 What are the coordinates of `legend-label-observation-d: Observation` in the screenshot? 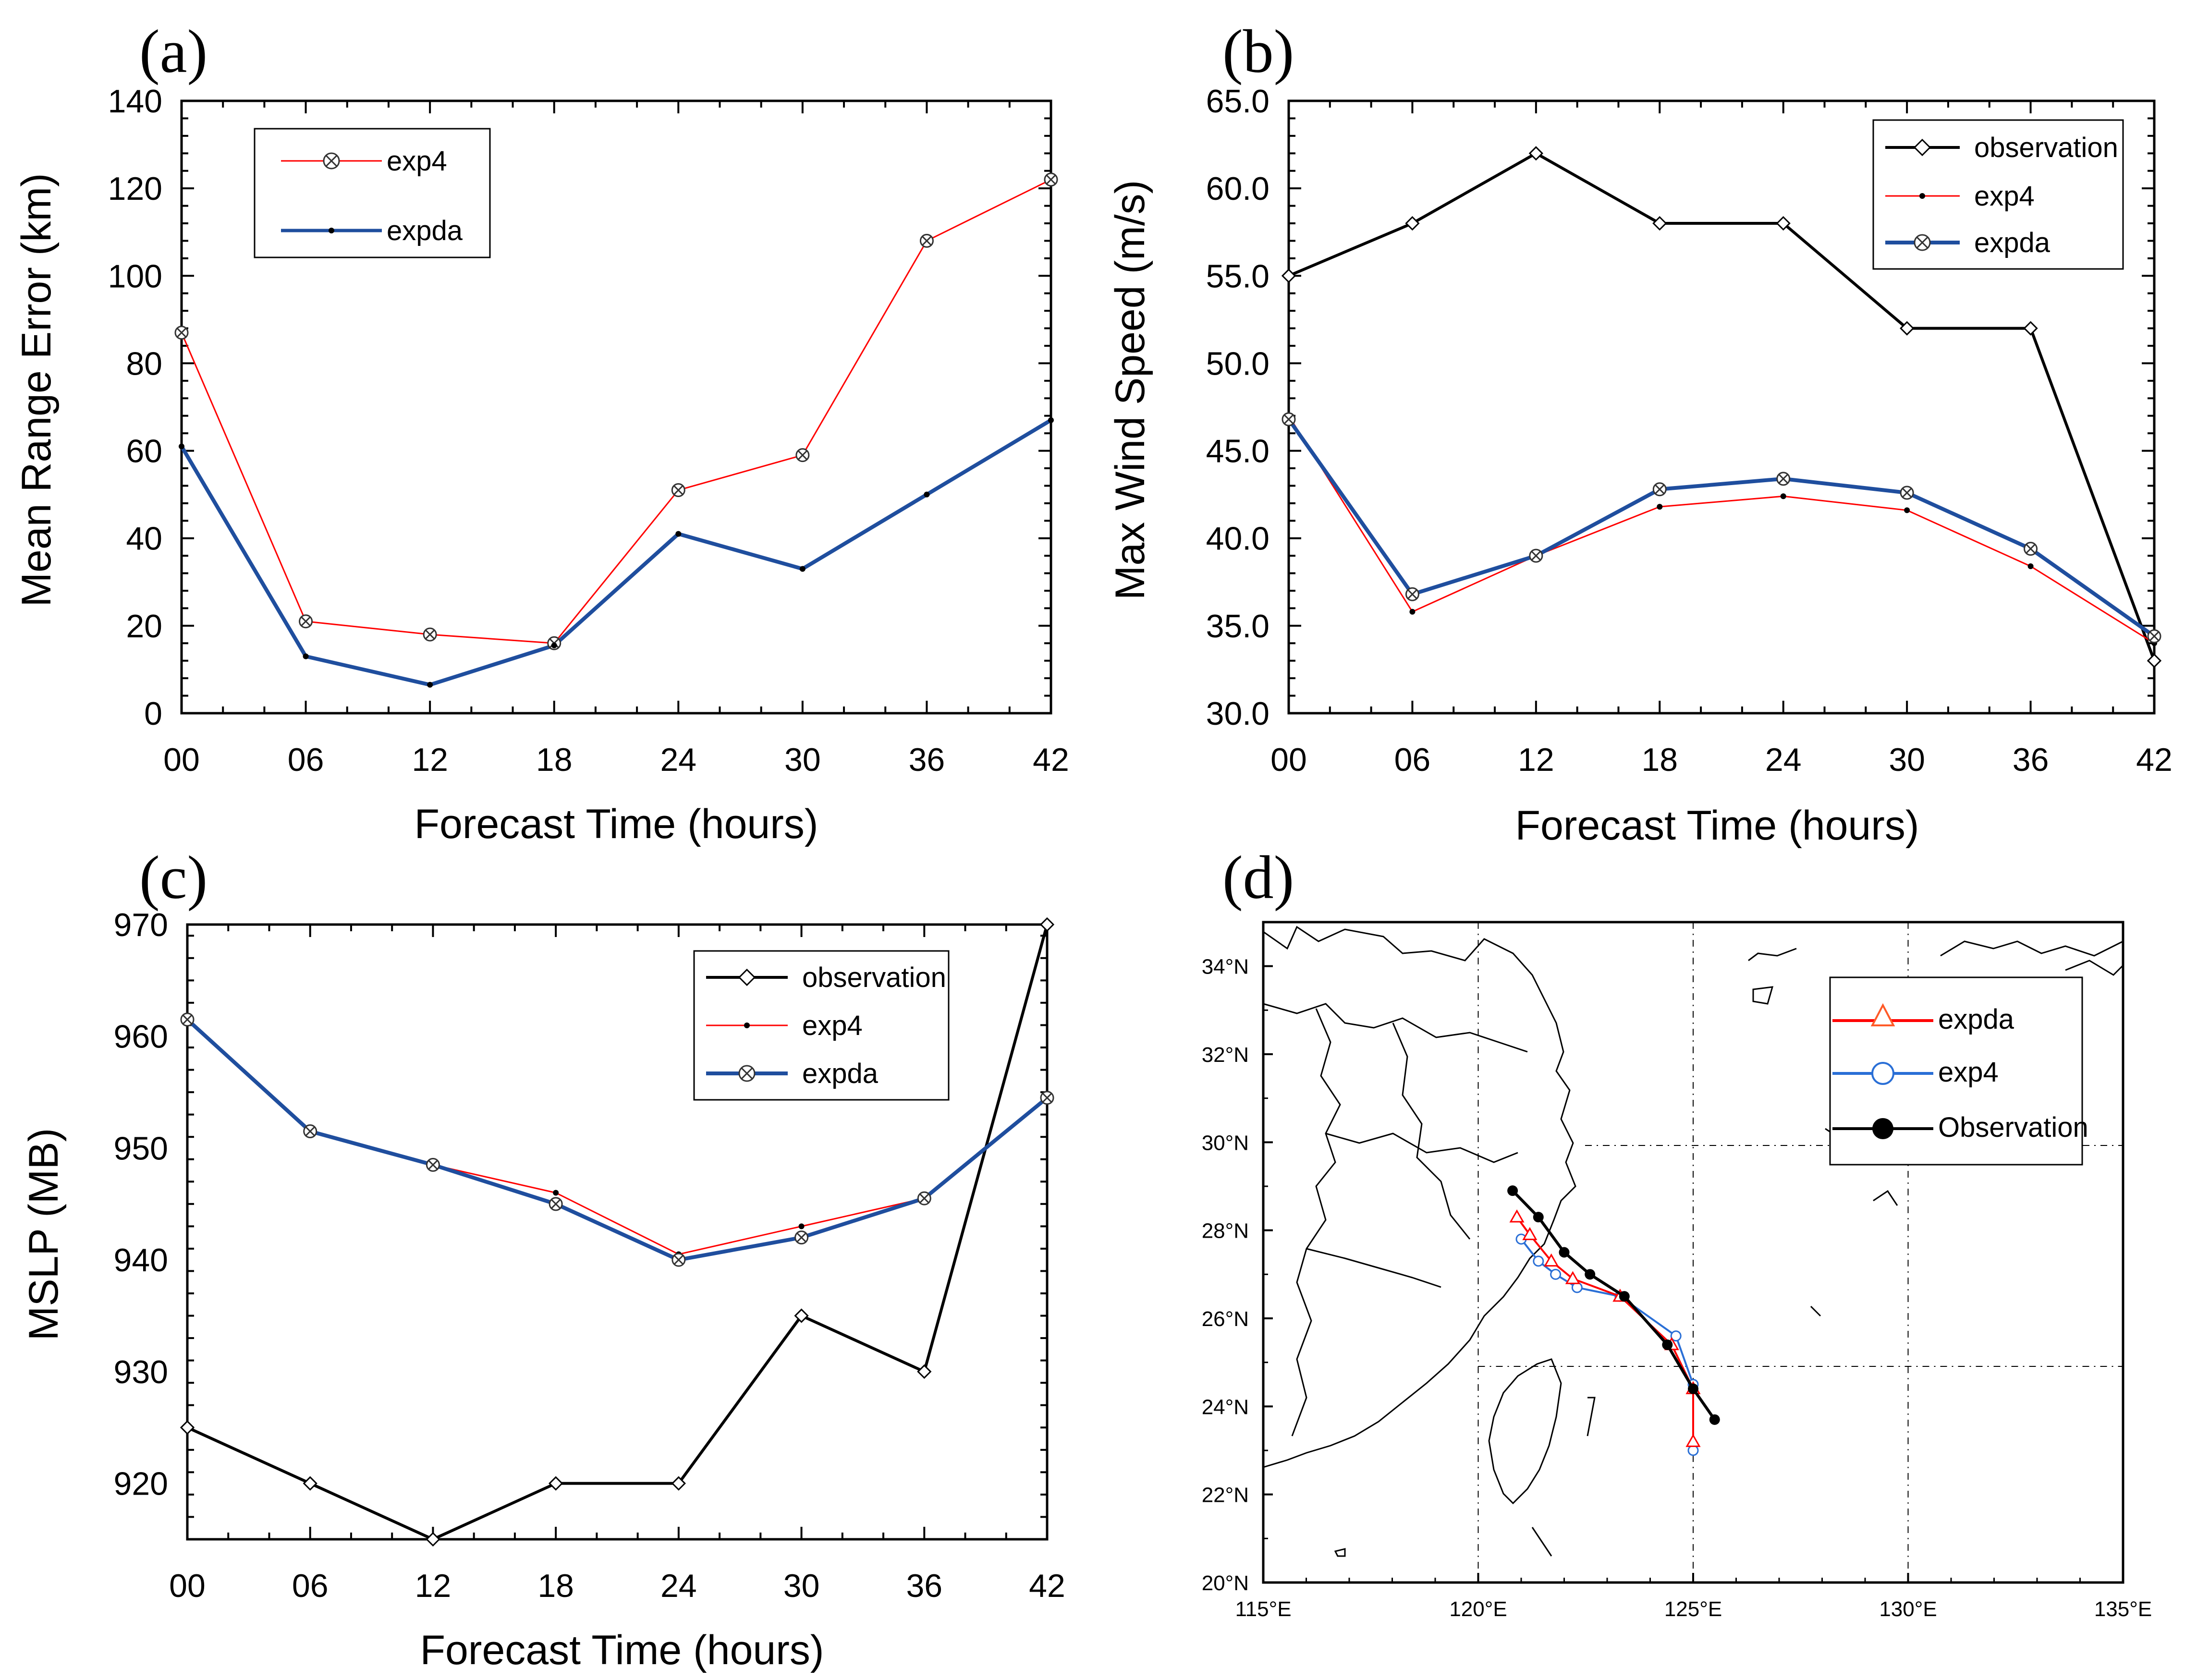 It's located at (2013, 1127).